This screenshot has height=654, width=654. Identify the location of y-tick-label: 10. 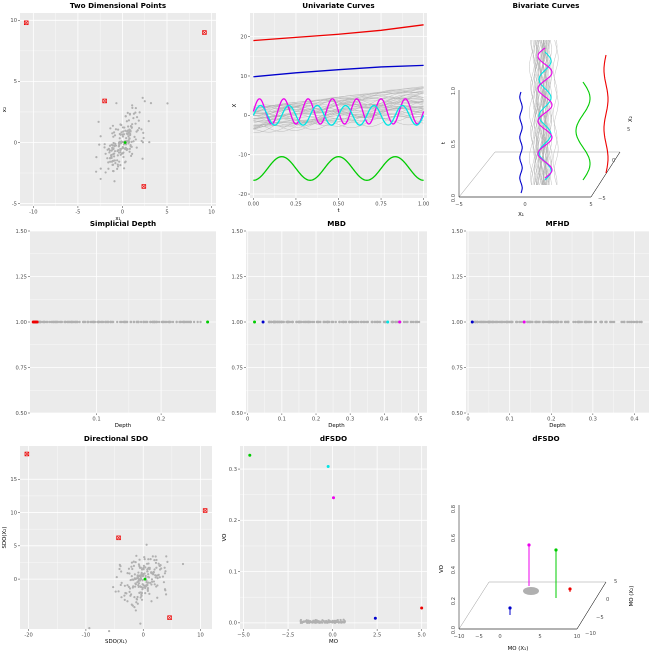
(13, 21).